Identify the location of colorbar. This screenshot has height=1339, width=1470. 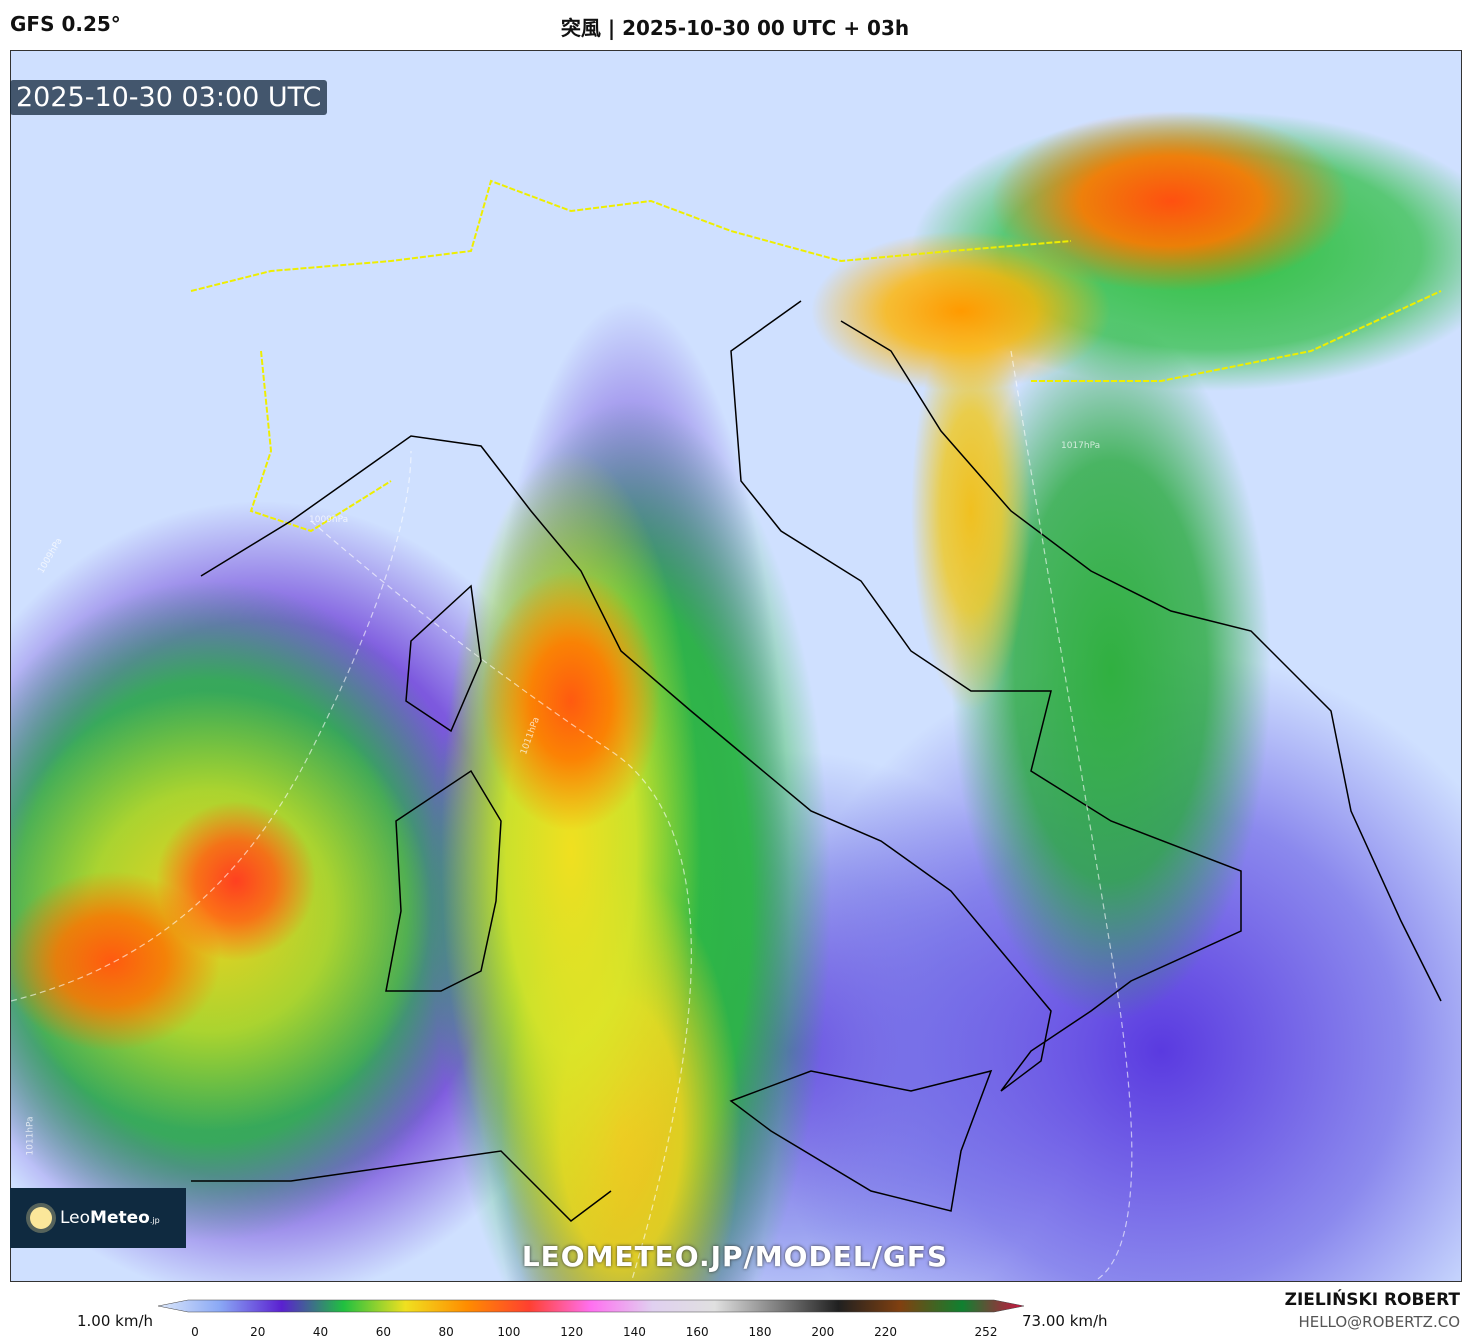
(591, 1306).